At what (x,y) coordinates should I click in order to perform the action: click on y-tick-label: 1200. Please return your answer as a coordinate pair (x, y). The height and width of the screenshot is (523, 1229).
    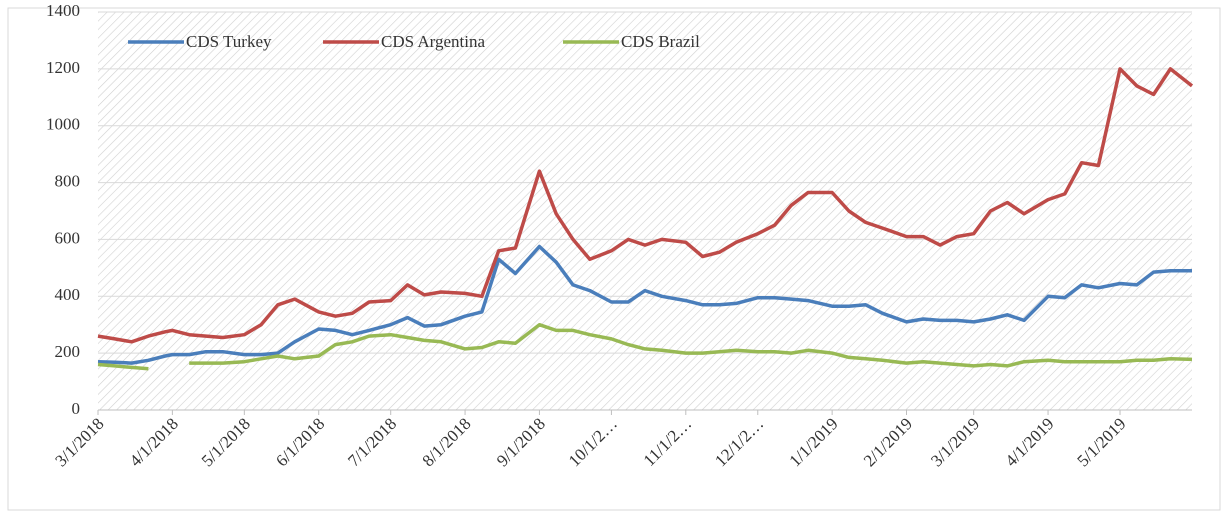
    Looking at the image, I should click on (63, 67).